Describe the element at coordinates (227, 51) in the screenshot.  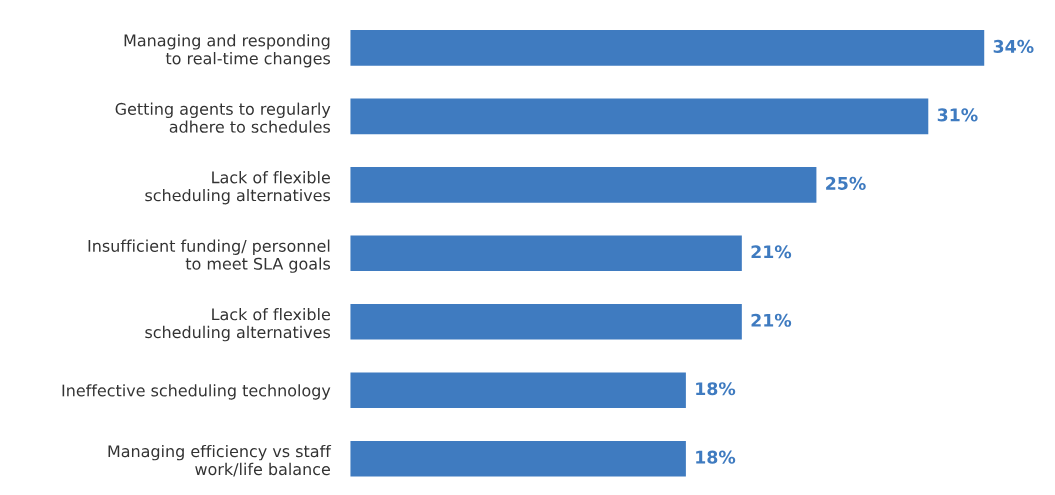
I see `y-tick-label: Managing and responding to real-time changes` at that location.